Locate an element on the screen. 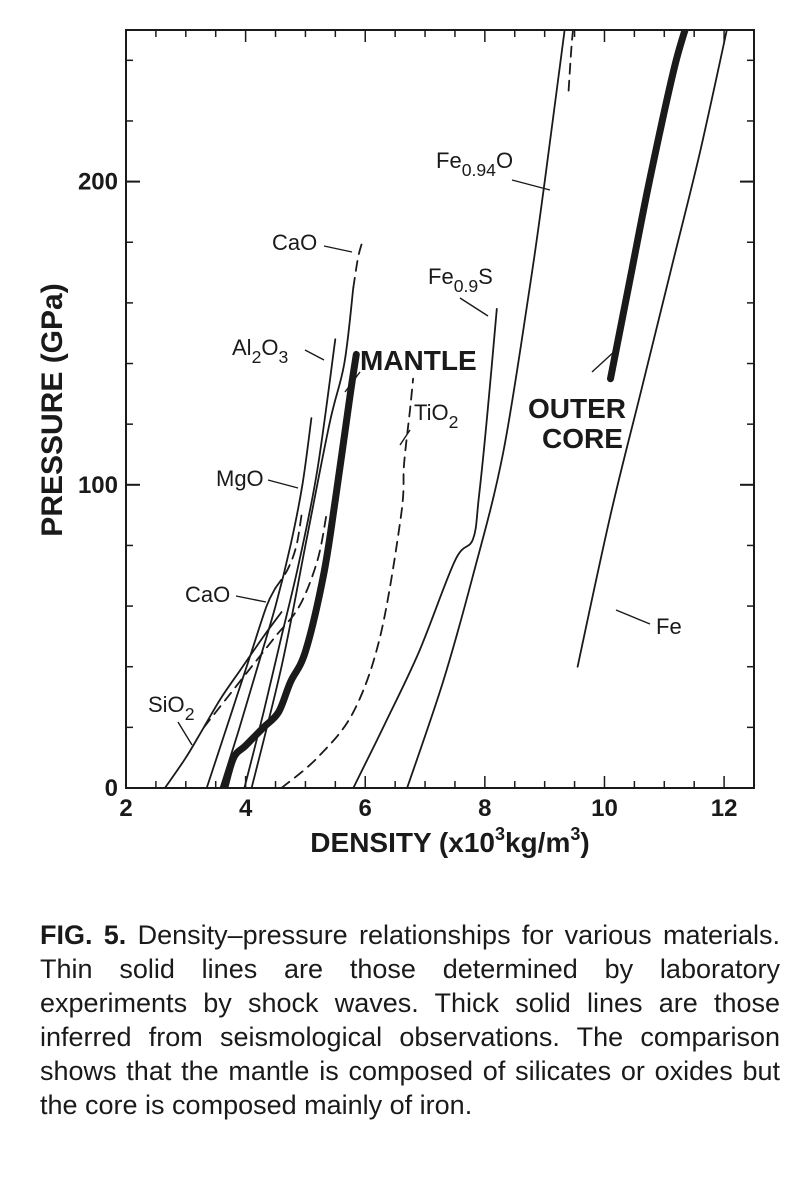 The height and width of the screenshot is (1184, 800). series-label-part: MANTLE is located at coordinates (418, 360).